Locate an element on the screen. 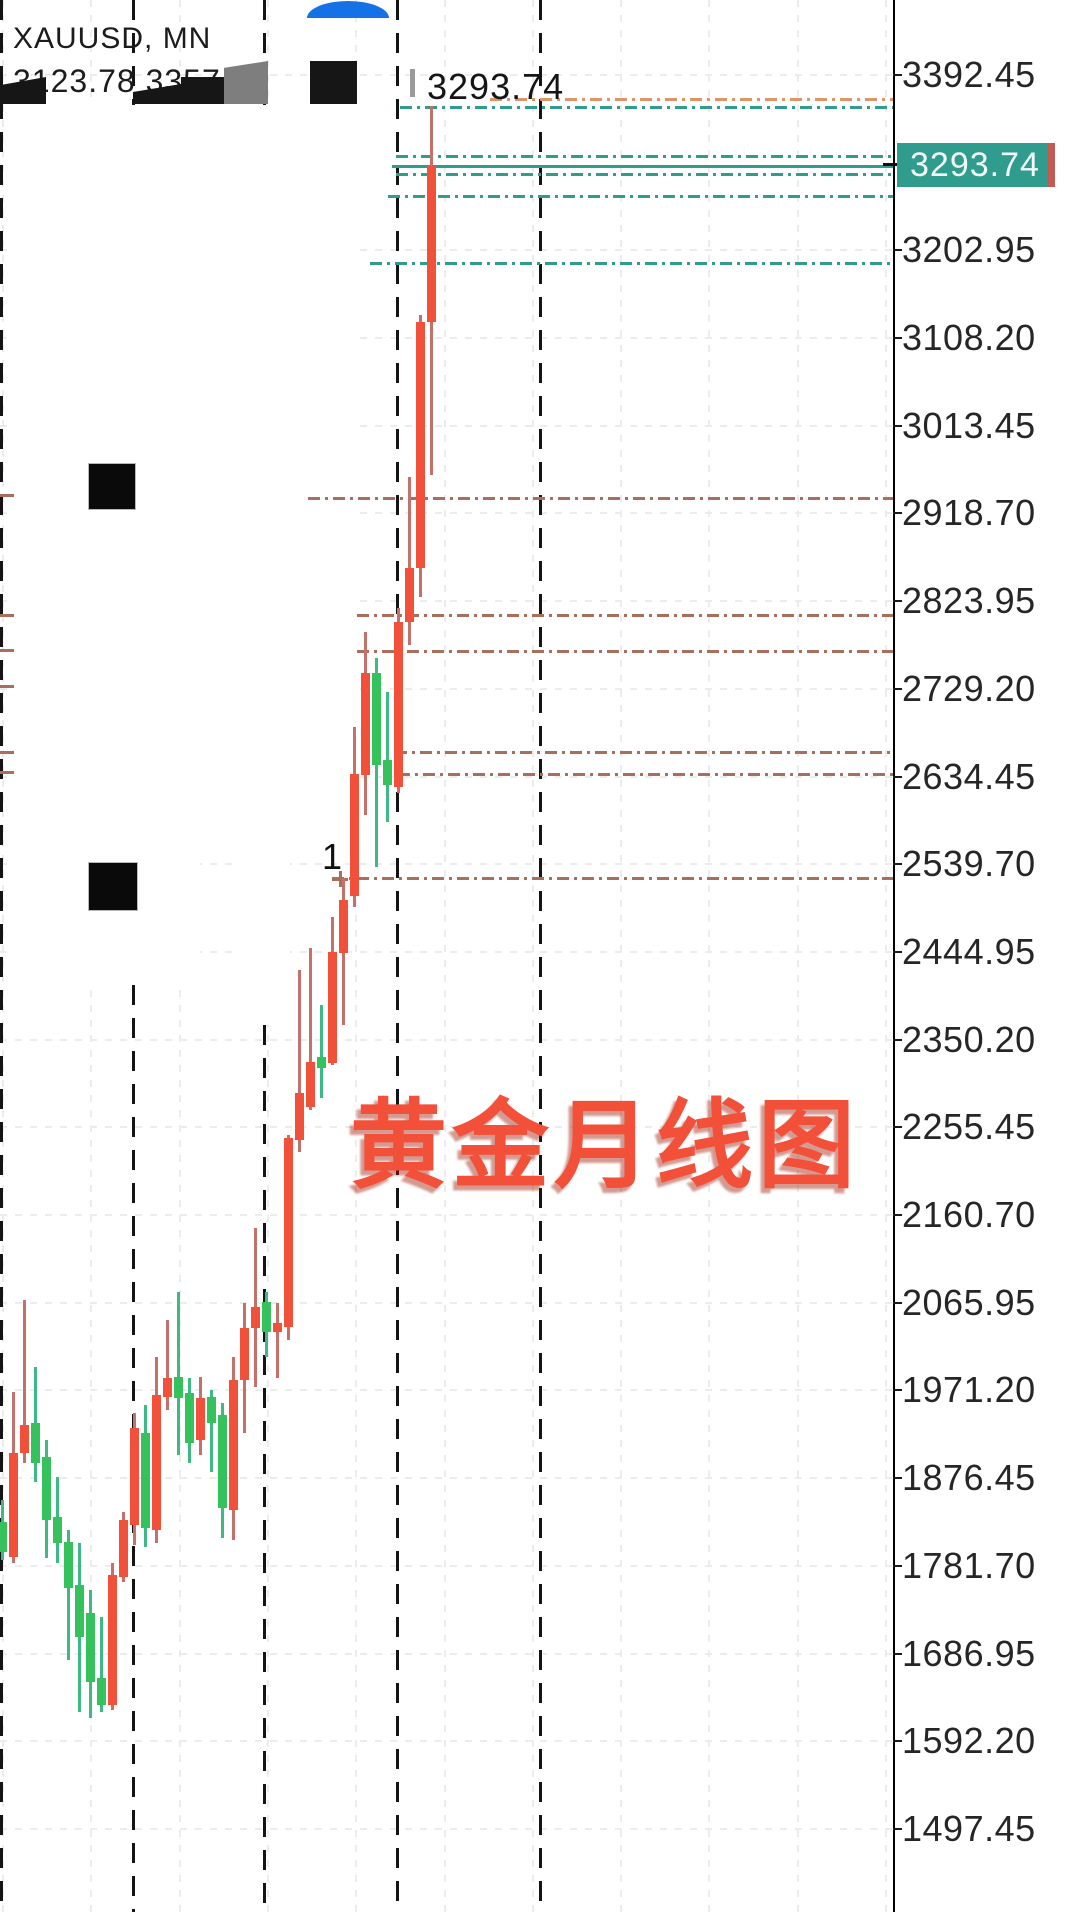  axis-price-label: 1497.45 is located at coordinates (969, 1828).